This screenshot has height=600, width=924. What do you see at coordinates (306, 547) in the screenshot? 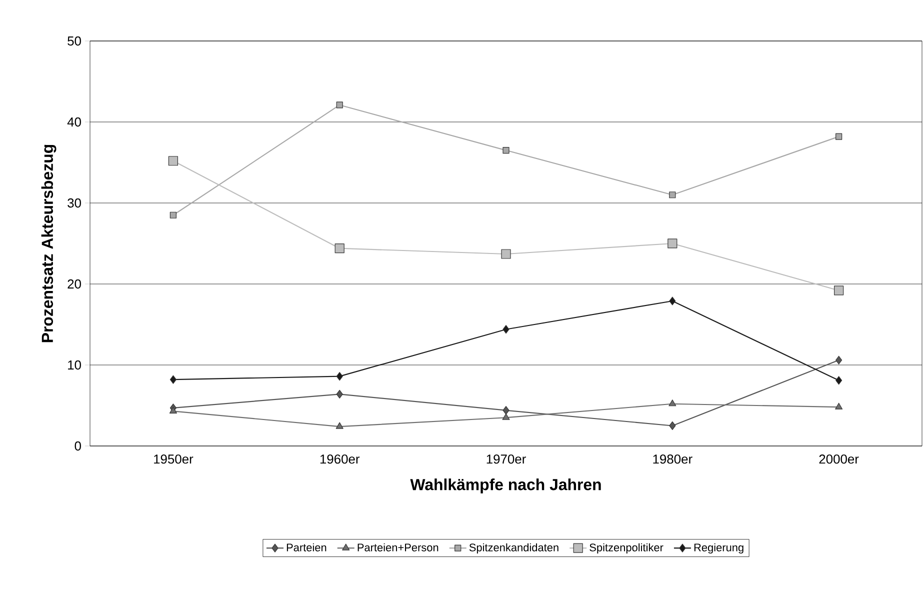
I see `legend-label: Parteien` at bounding box center [306, 547].